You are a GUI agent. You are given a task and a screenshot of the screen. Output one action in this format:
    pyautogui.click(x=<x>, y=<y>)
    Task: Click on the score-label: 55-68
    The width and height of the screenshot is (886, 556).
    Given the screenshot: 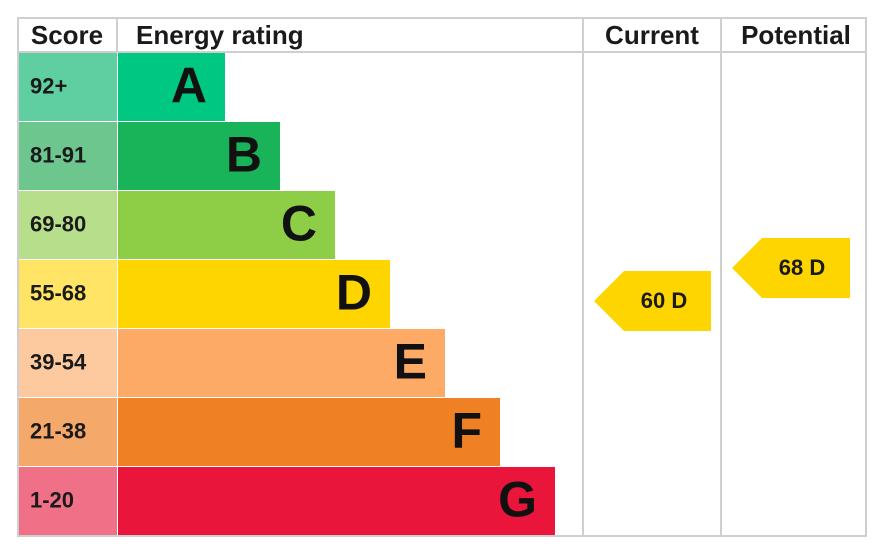 What is the action you would take?
    pyautogui.click(x=58, y=292)
    